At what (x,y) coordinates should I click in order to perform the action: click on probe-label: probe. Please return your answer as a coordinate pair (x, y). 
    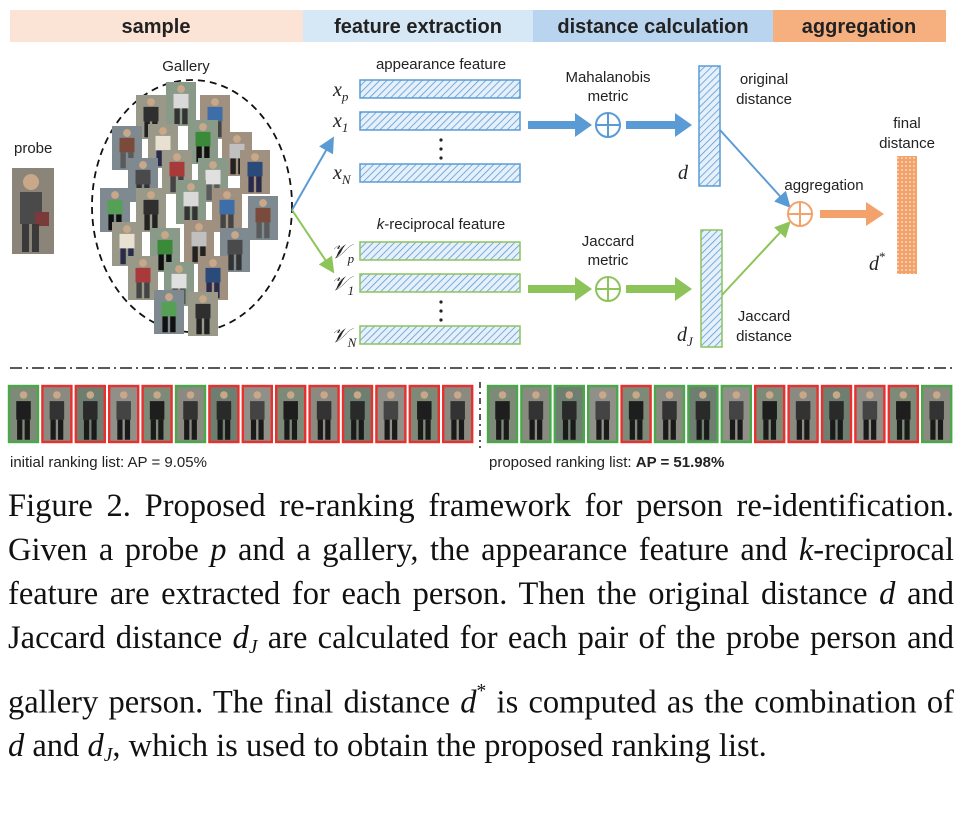
    Looking at the image, I should click on (33, 148).